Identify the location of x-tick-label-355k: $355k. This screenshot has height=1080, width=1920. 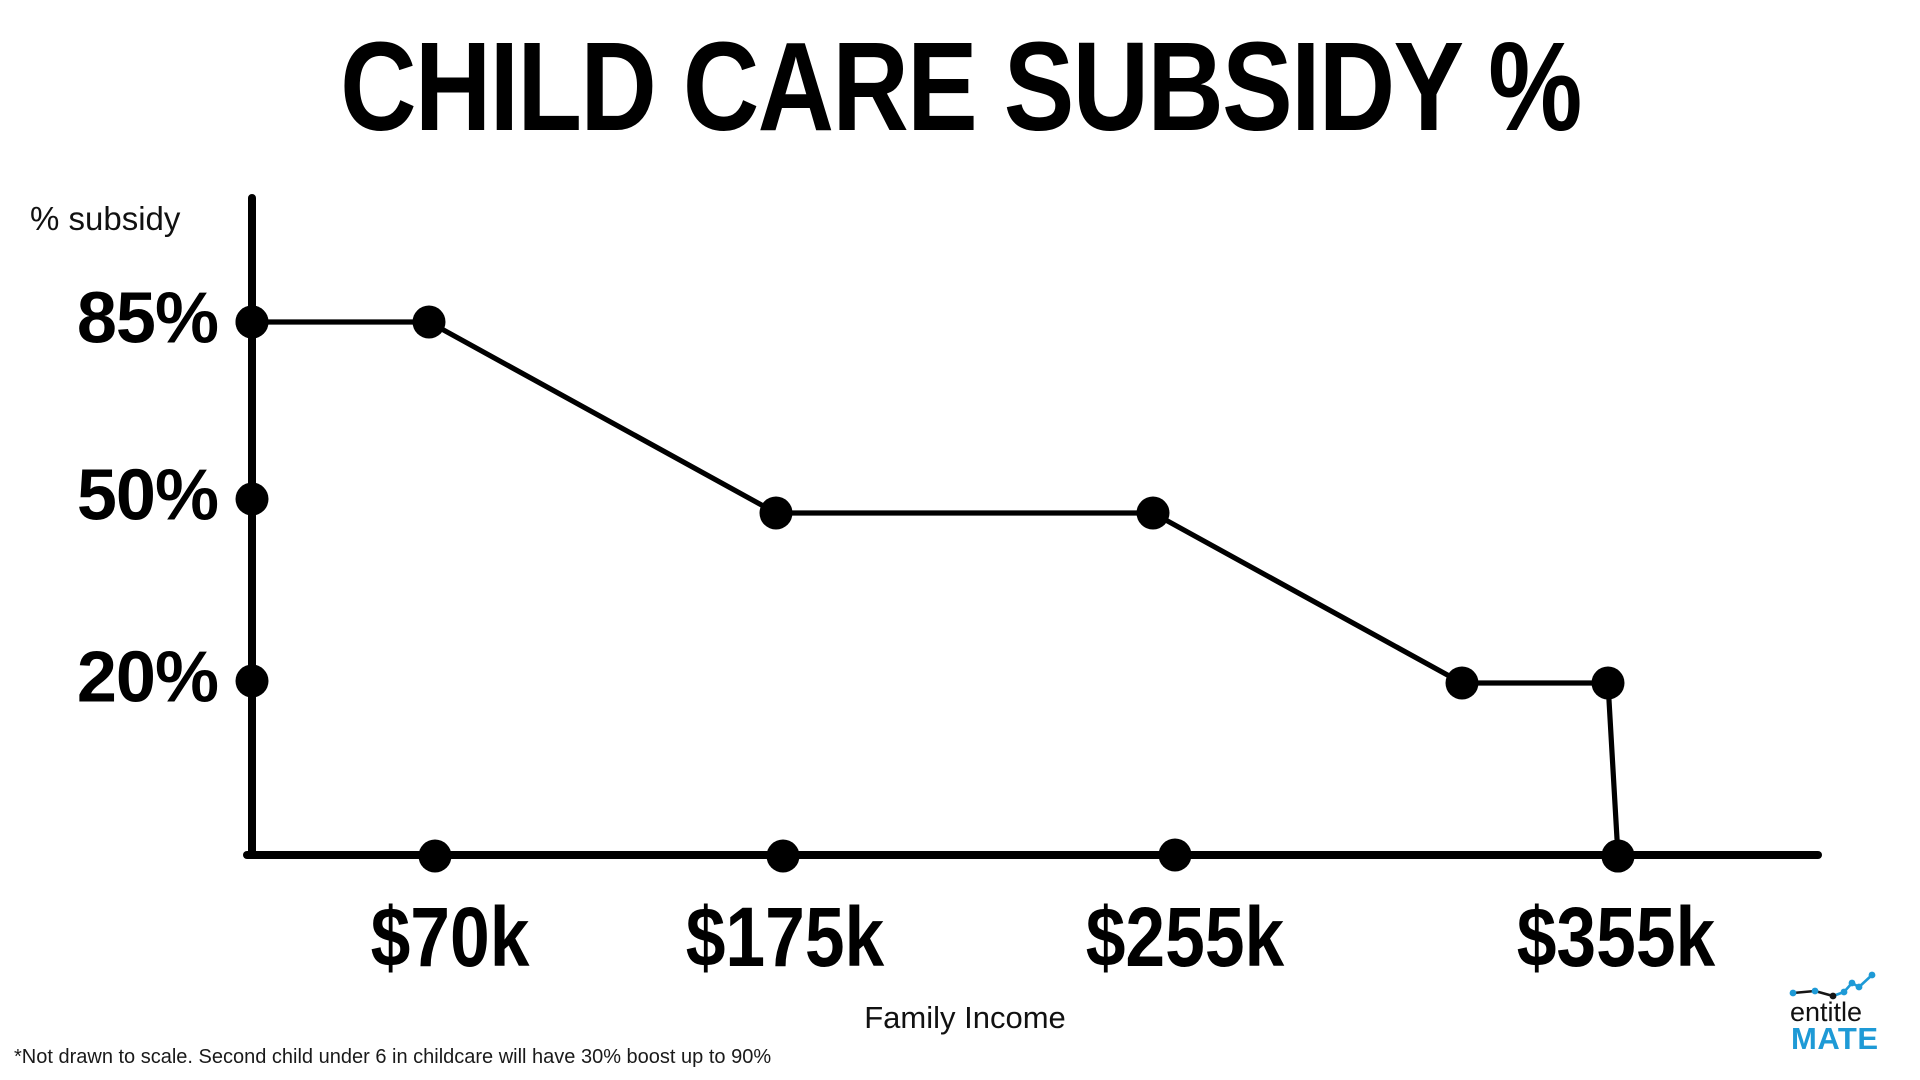
(1616, 937).